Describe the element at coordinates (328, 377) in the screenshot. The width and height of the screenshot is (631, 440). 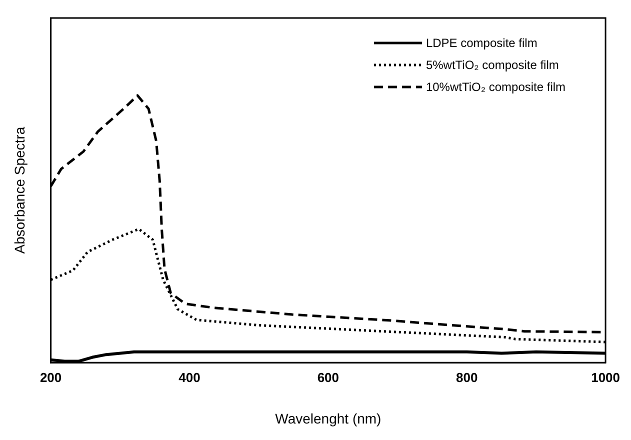
I see `x-tick-label: 600` at that location.